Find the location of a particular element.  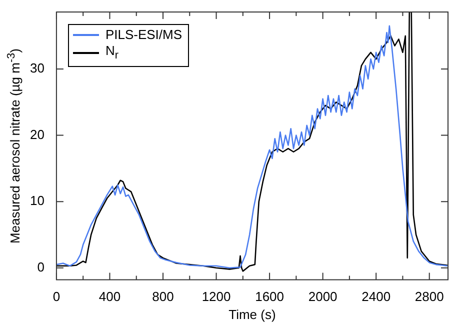

x-tick-label: 2800 is located at coordinates (429, 296).